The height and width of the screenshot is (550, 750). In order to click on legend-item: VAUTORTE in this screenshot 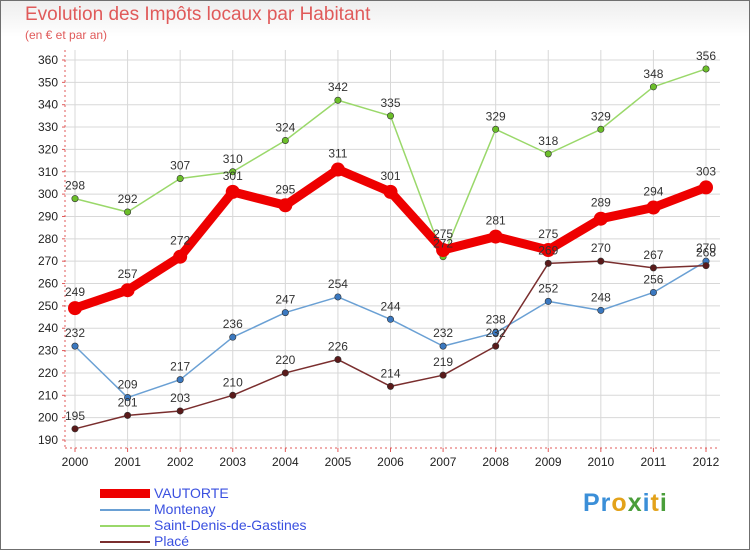, I will do `click(230, 493)`.